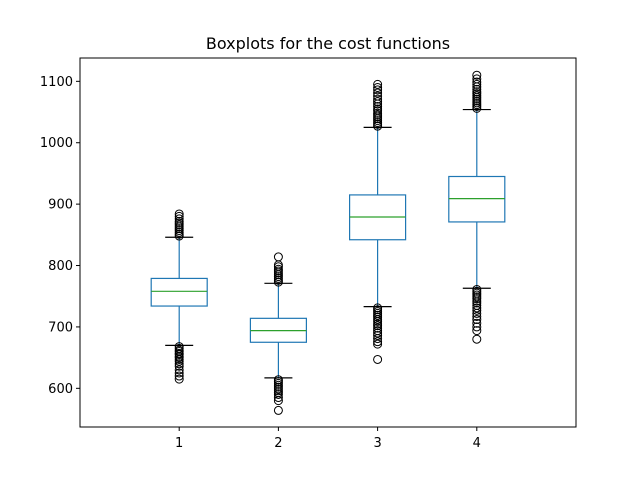  What do you see at coordinates (56, 82) in the screenshot?
I see `y-tick-label: 1100` at bounding box center [56, 82].